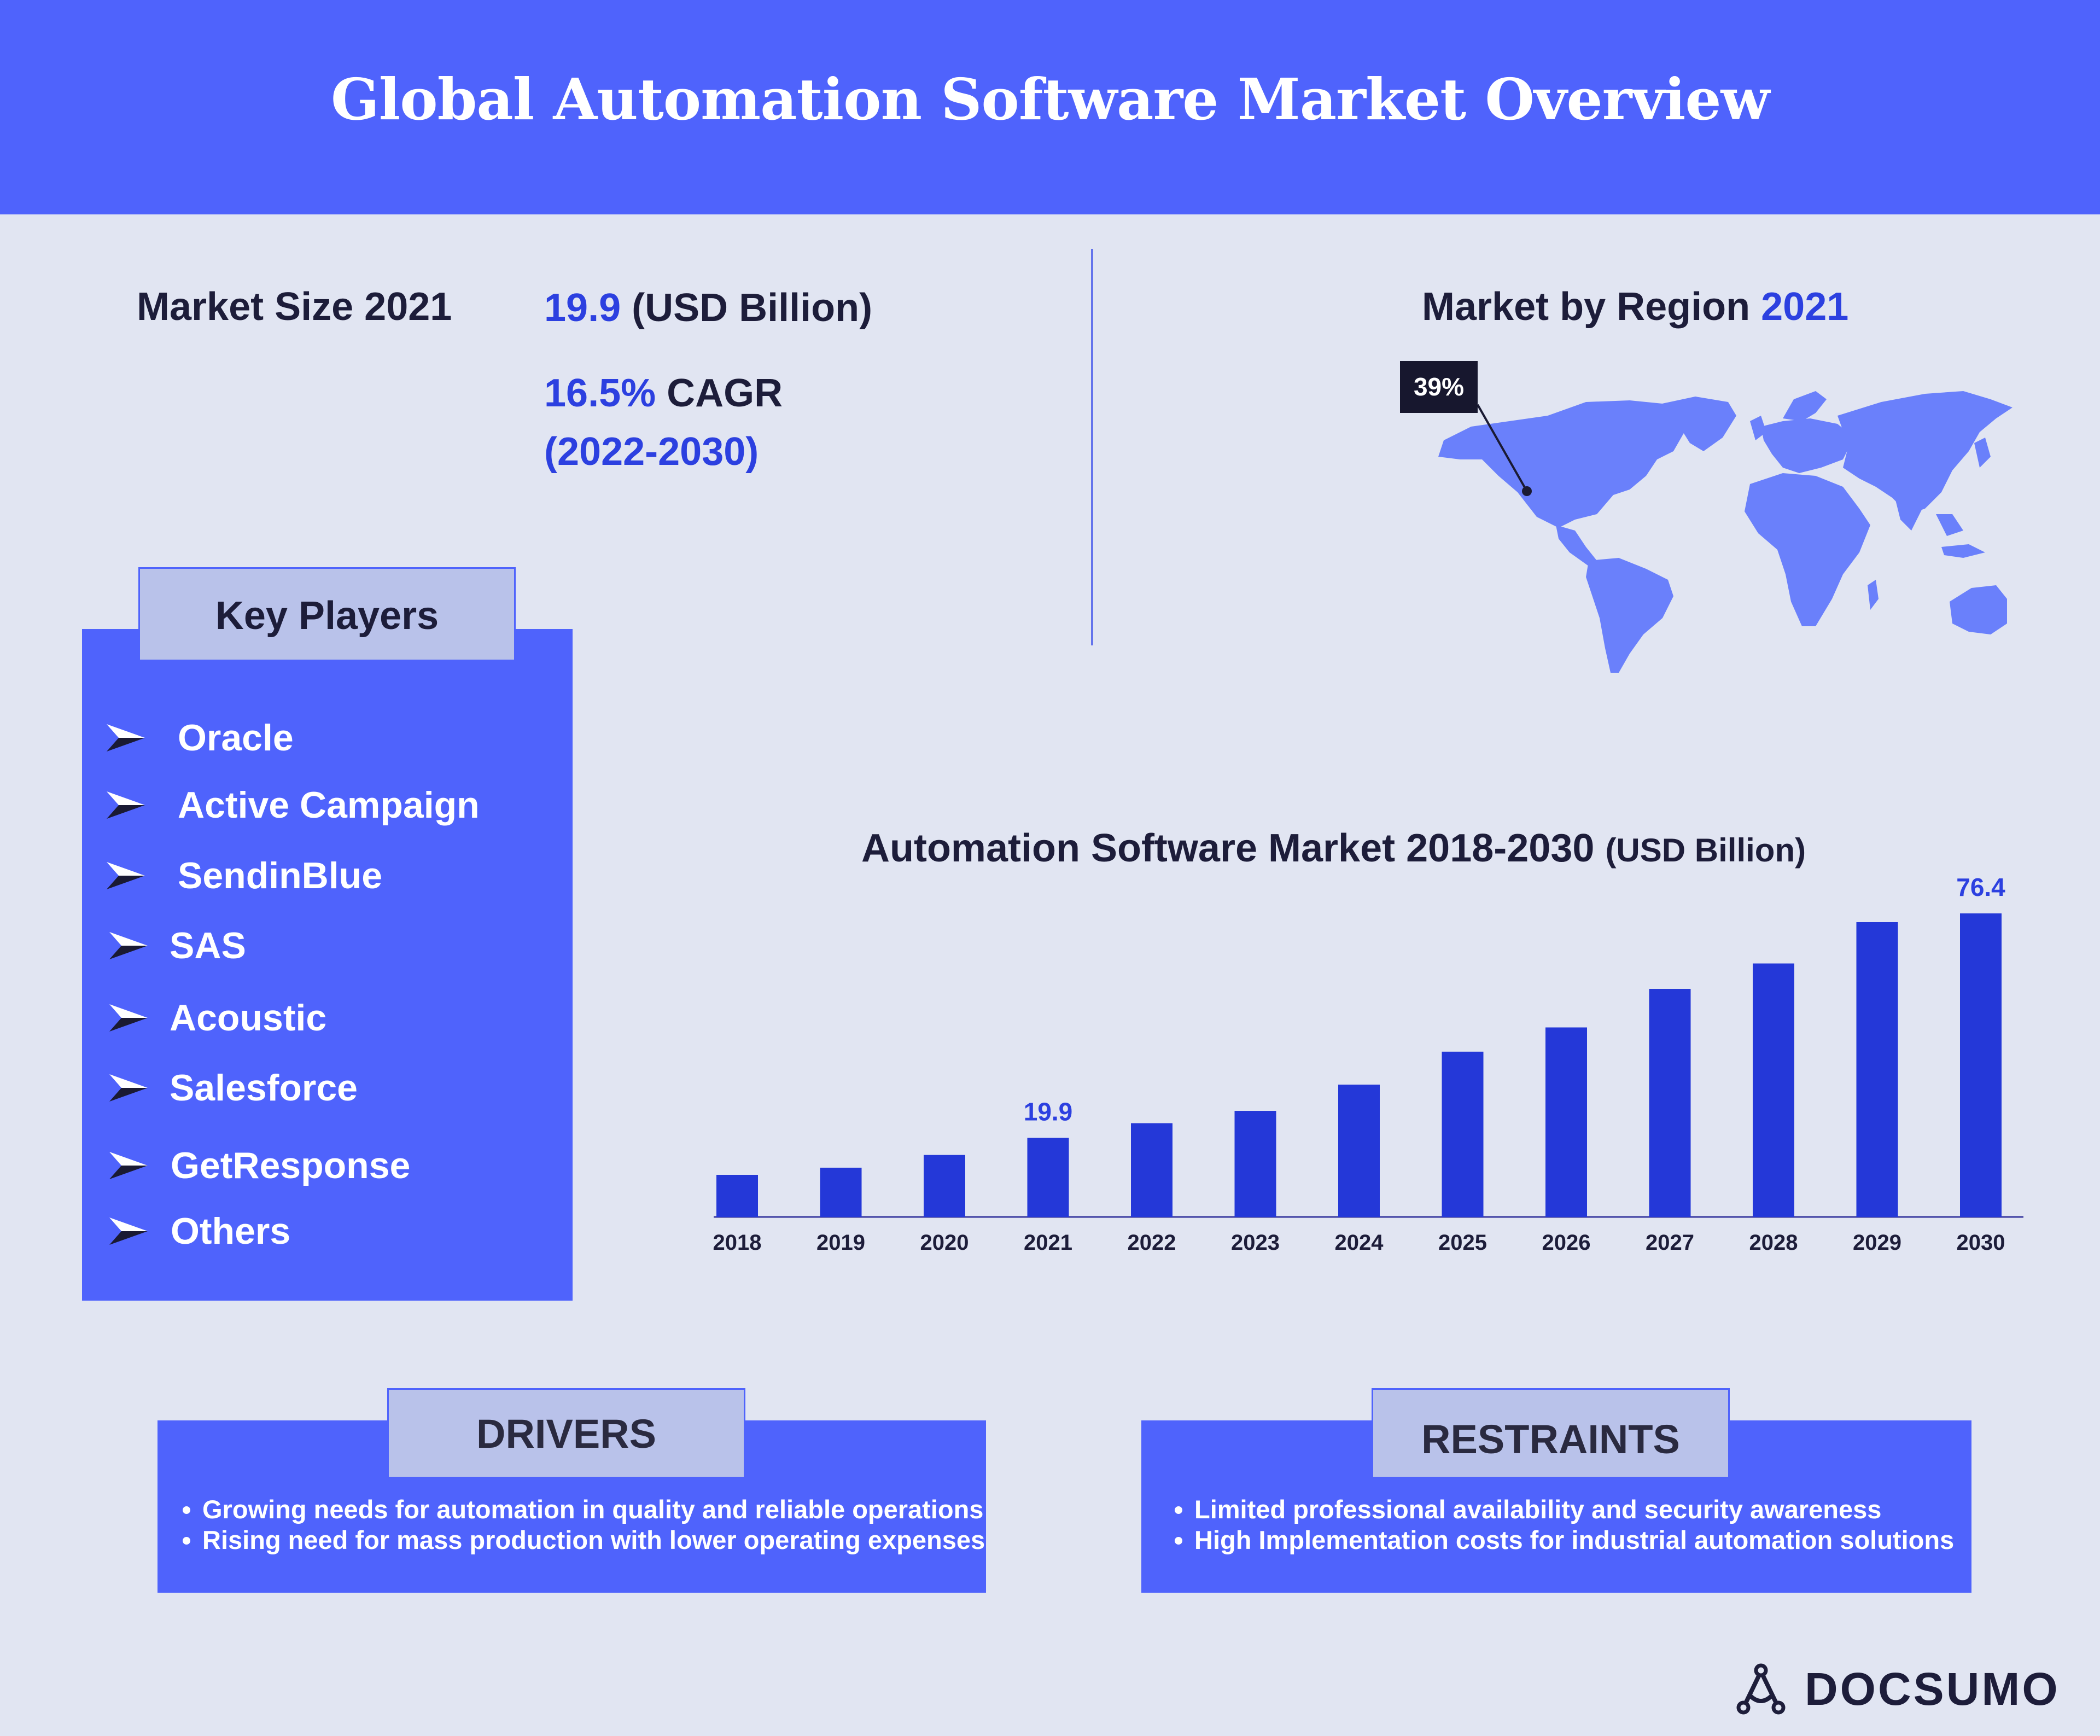 The image size is (2100, 1736). What do you see at coordinates (1586, 307) in the screenshot?
I see `region-title-text: Market by Region` at bounding box center [1586, 307].